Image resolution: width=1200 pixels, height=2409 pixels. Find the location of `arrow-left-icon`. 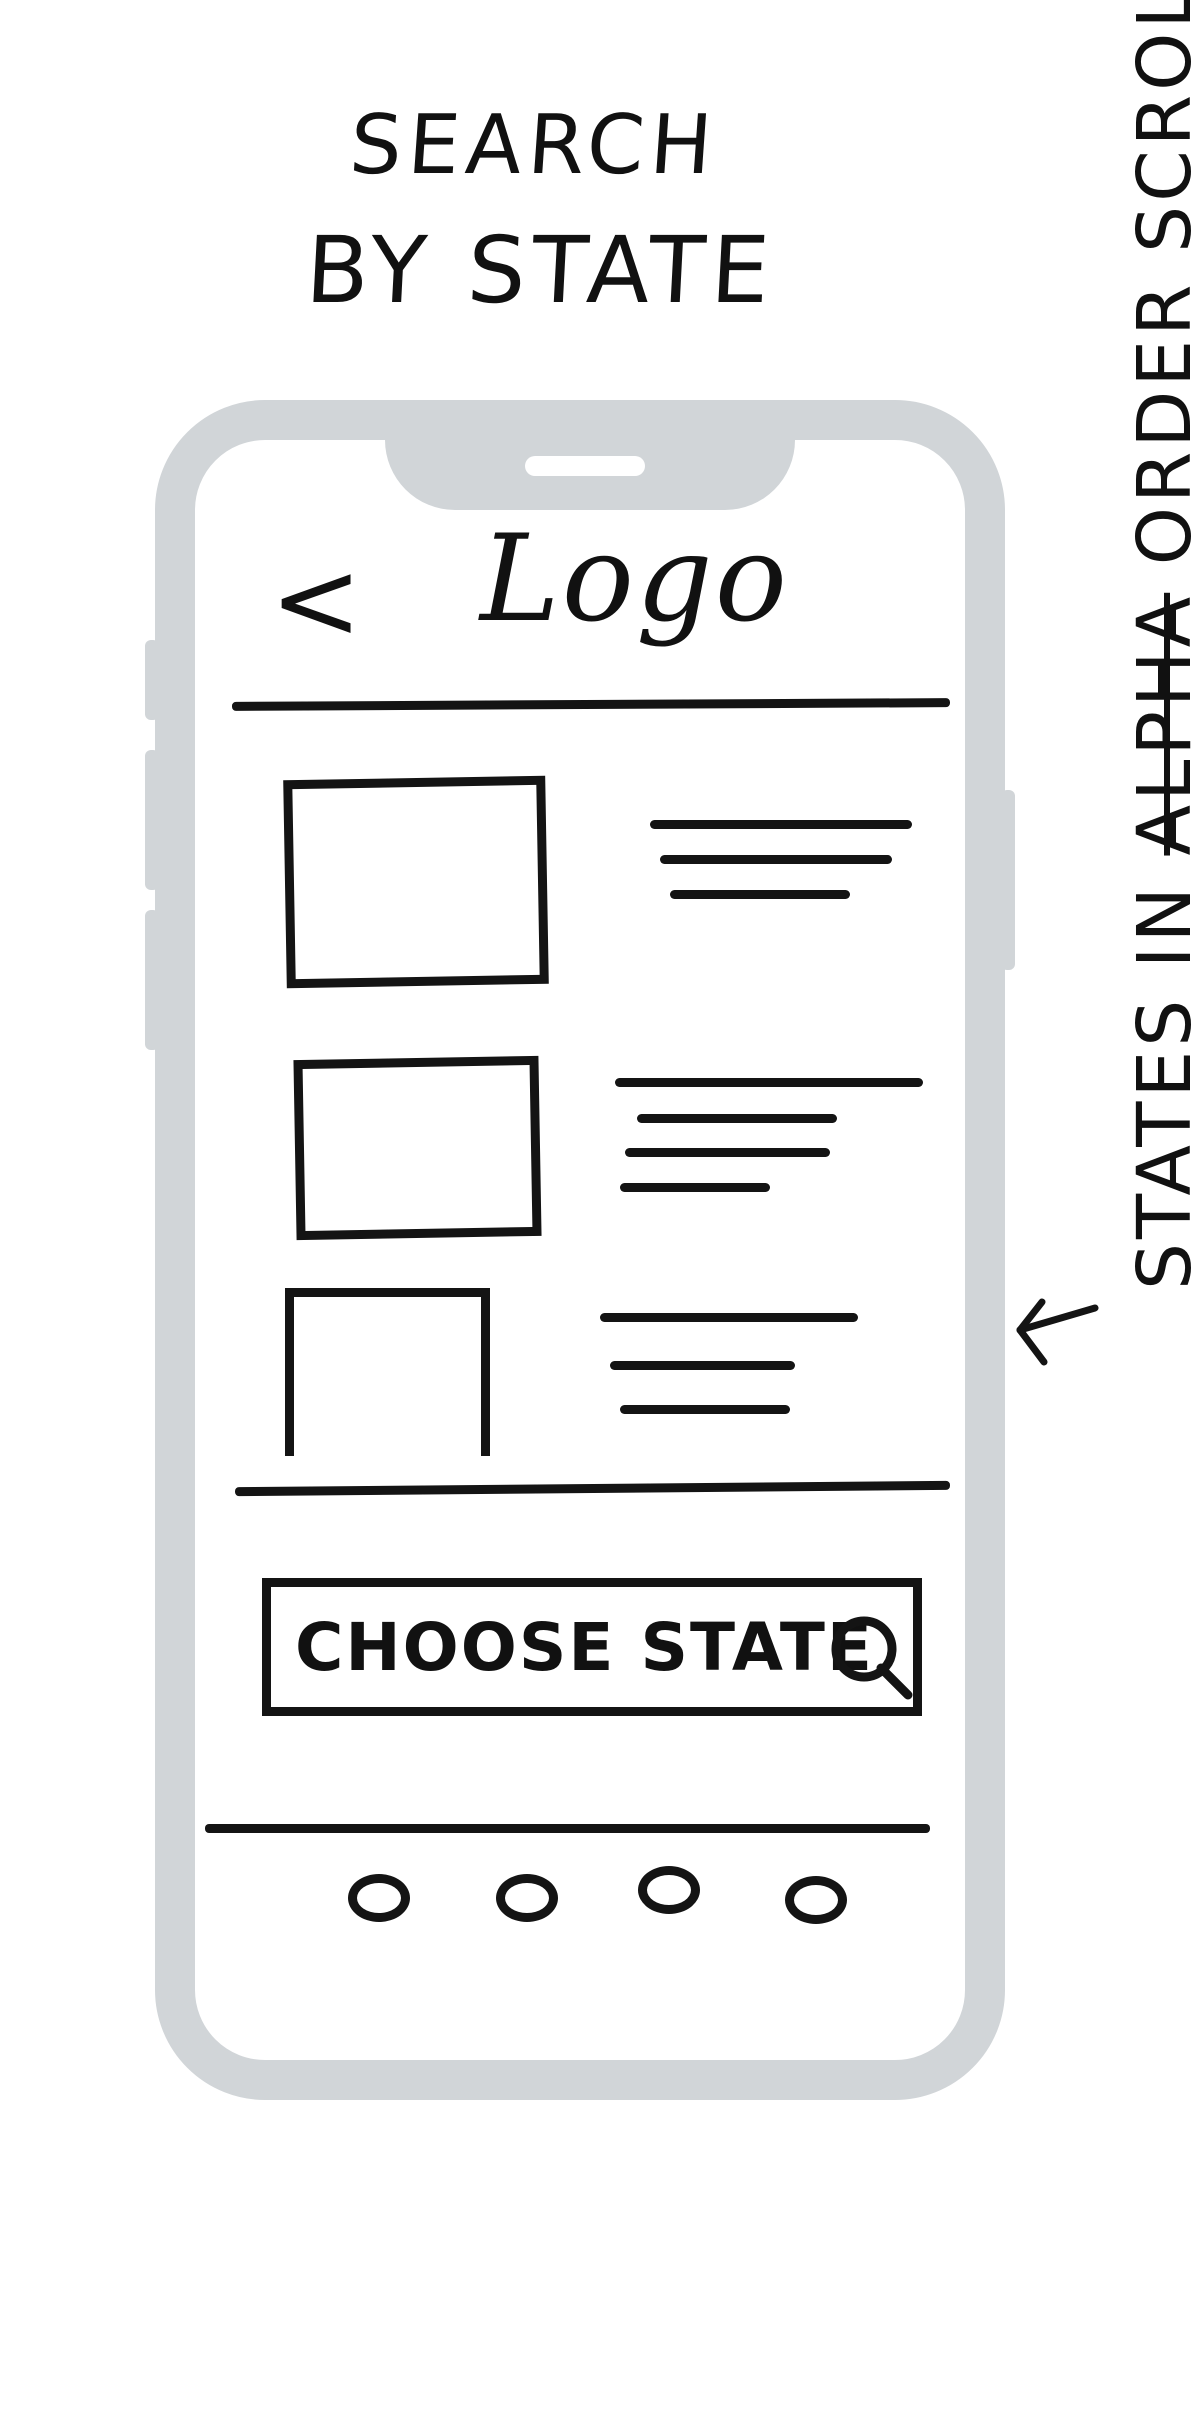

arrow-left-icon is located at coordinates (1057, 1332).